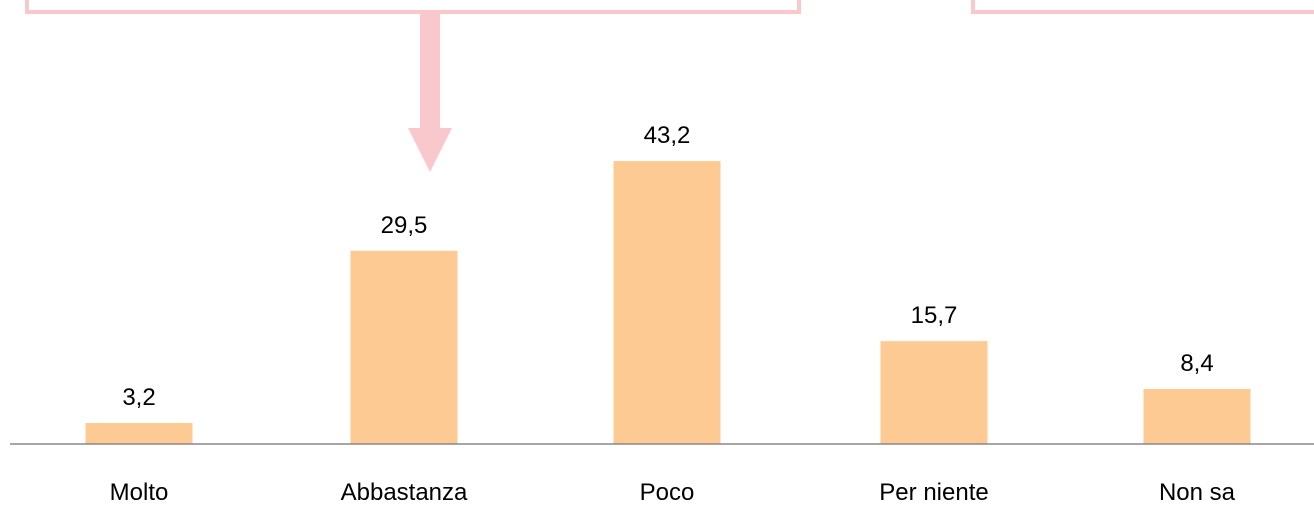 The height and width of the screenshot is (505, 1314). I want to click on value-label: 29,5, so click(404, 225).